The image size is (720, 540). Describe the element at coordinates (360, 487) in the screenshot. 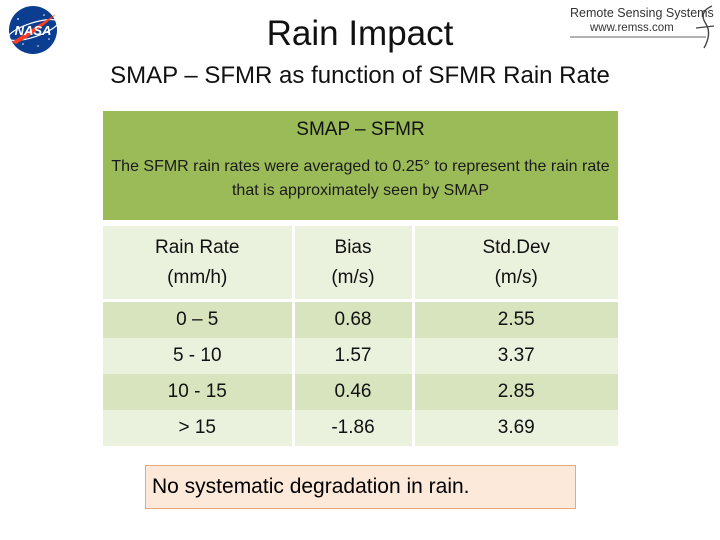

I see `conclusion-note: No systematic degradation in rain.` at that location.